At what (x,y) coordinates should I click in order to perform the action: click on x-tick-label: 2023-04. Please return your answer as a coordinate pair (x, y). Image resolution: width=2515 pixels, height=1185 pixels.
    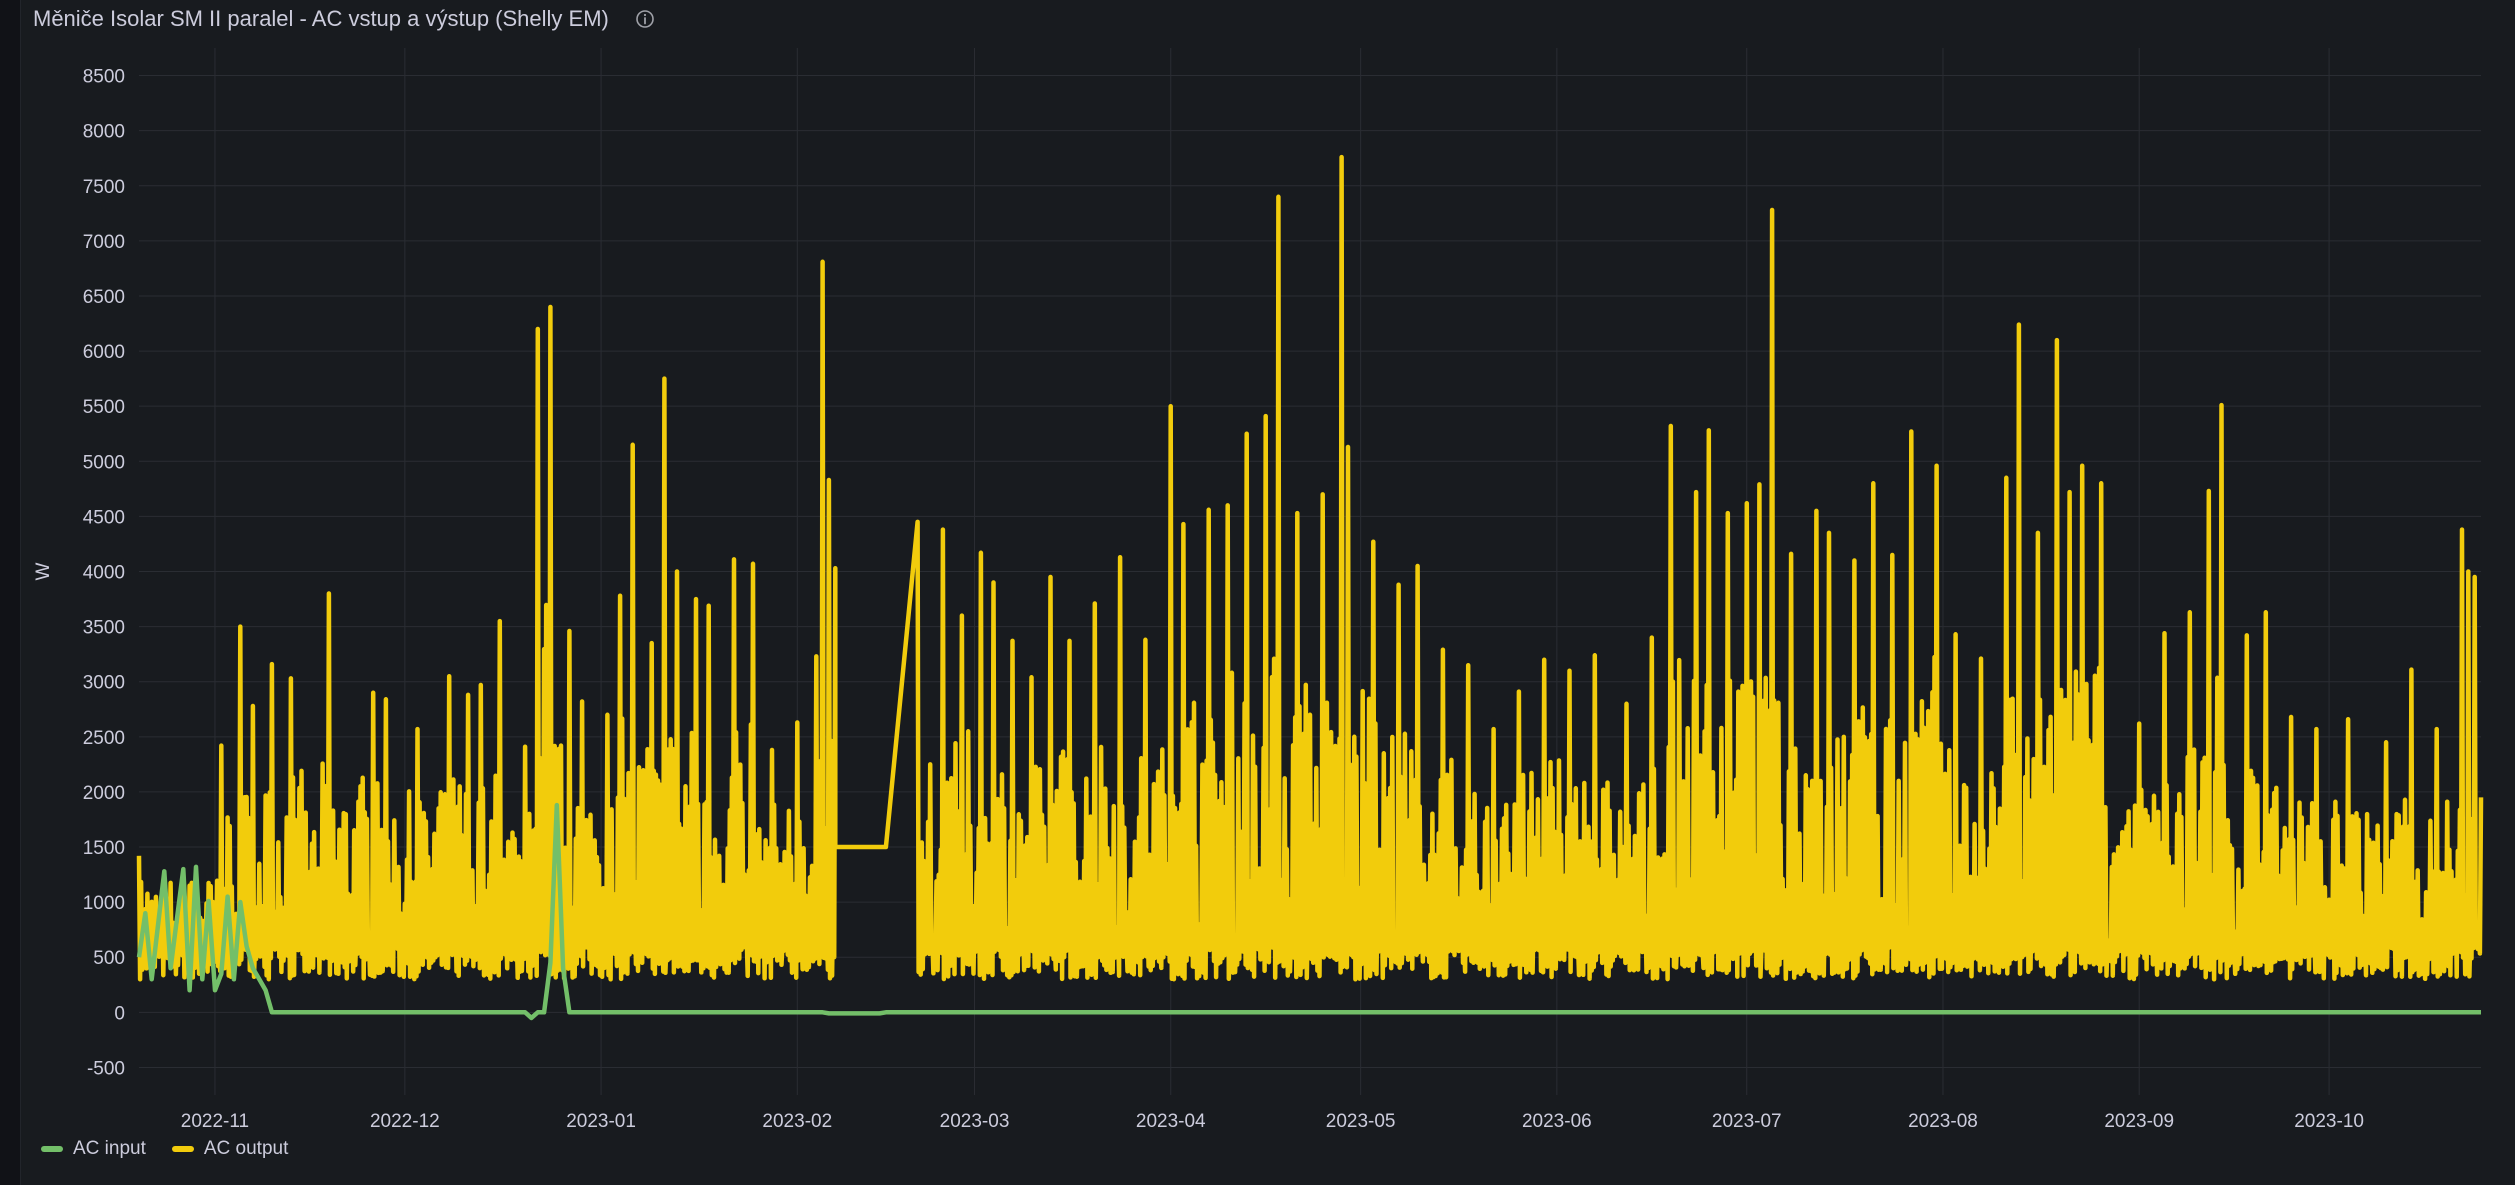
    Looking at the image, I should click on (1171, 1121).